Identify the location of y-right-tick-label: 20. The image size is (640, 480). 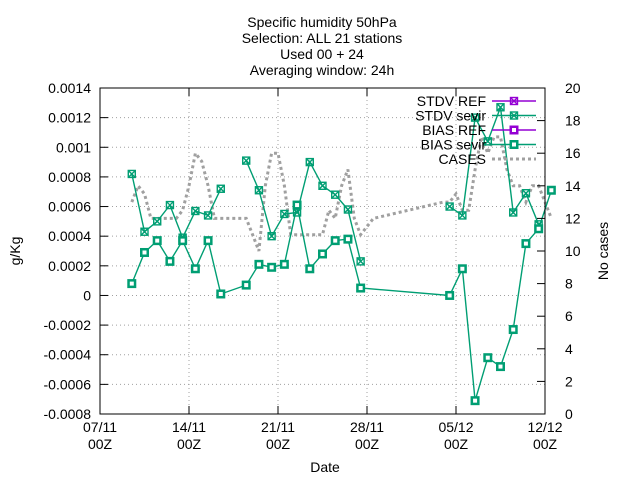
(573, 88).